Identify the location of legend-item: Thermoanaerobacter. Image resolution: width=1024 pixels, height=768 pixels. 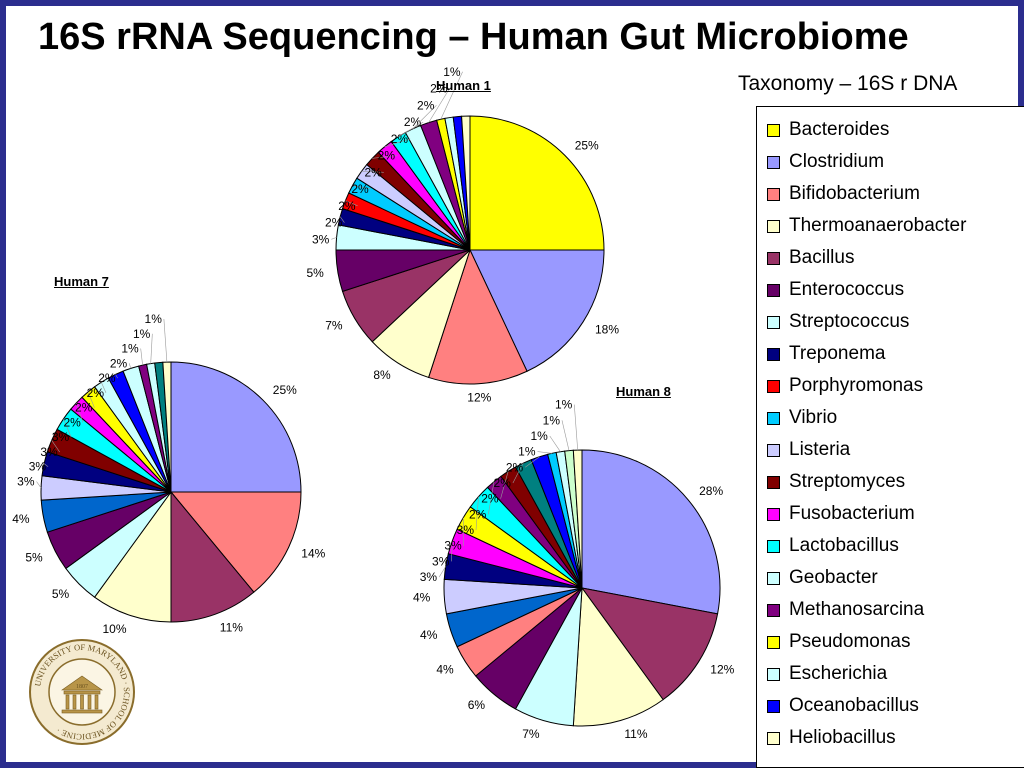
(866, 226).